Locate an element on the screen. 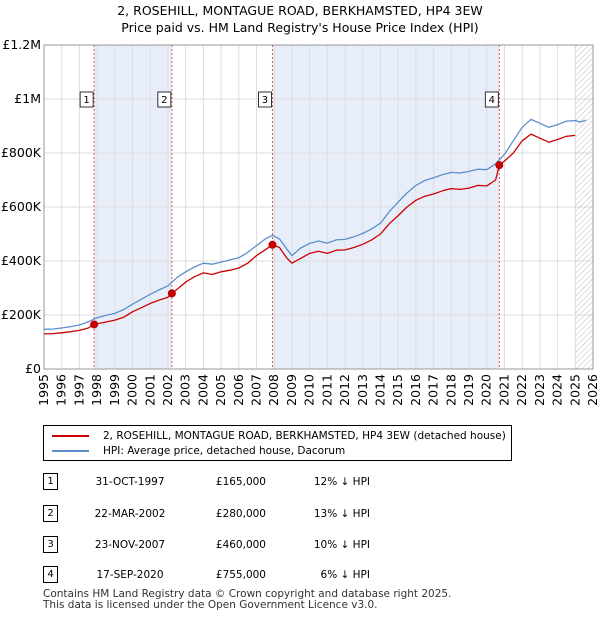 Image resolution: width=600 pixels, height=620 pixels. x-tick-label: 2006 is located at coordinates (238, 390).